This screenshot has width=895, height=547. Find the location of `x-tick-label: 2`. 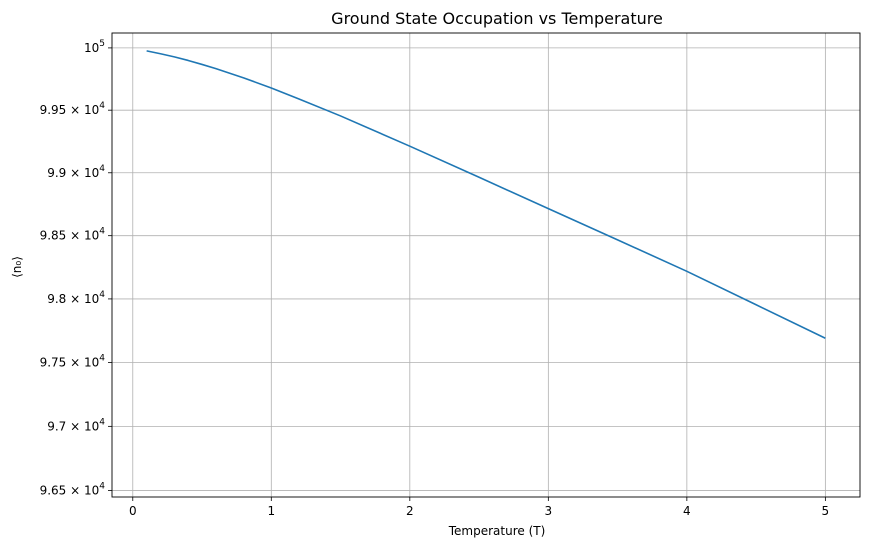

x-tick-label: 2 is located at coordinates (410, 511).